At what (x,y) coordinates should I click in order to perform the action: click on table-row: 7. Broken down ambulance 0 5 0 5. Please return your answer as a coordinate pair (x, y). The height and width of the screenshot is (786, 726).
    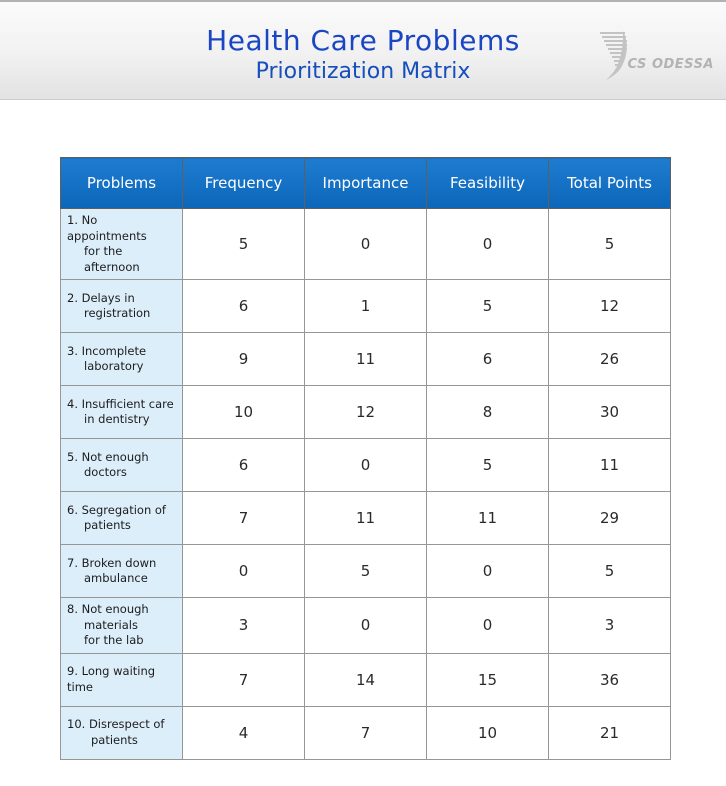
    Looking at the image, I should click on (365, 571).